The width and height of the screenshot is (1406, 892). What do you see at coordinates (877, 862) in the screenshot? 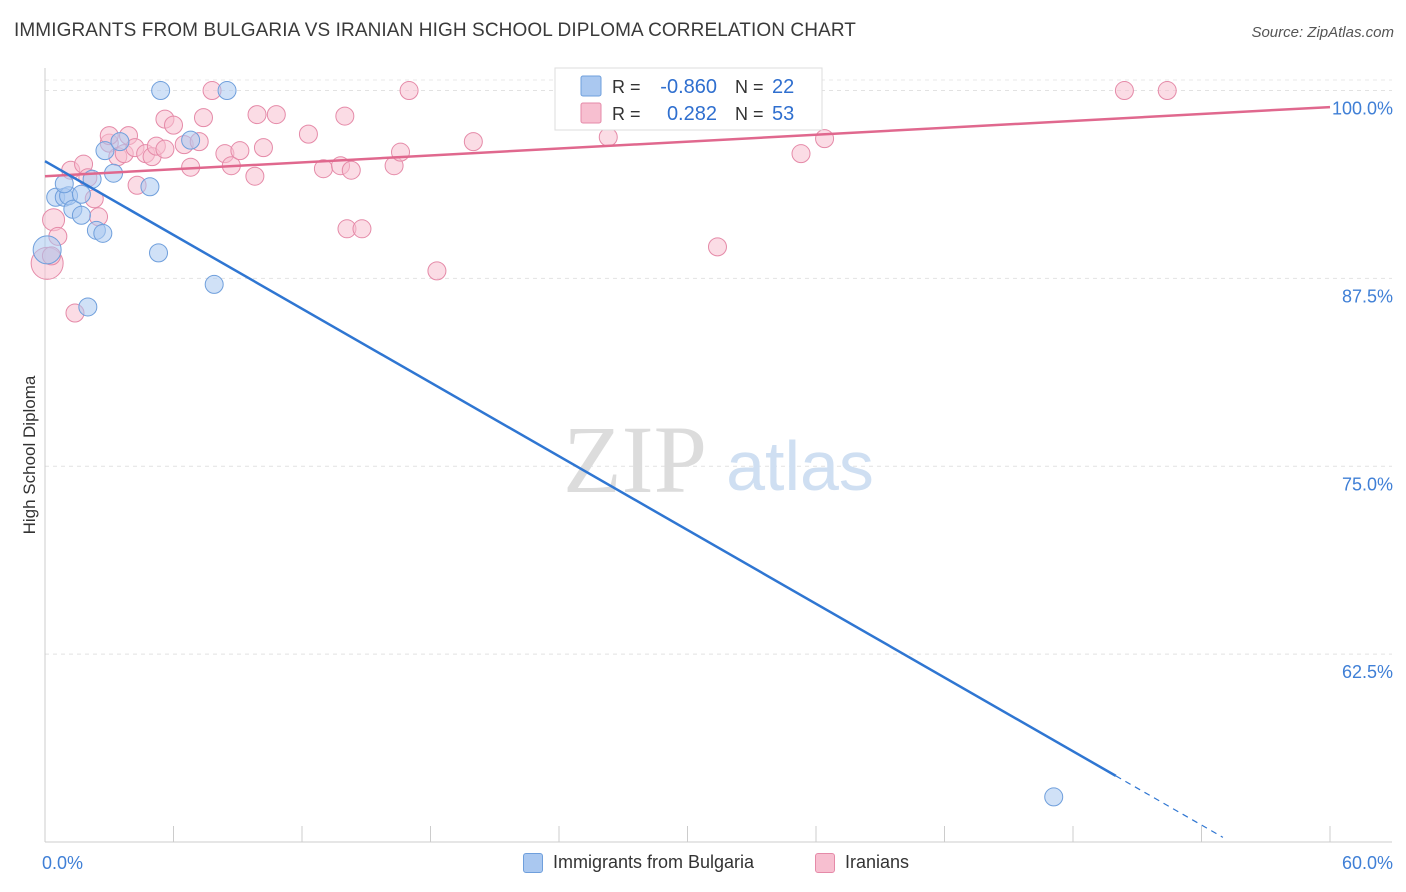
I see `legend-label-iranians: Iranians` at bounding box center [877, 862].